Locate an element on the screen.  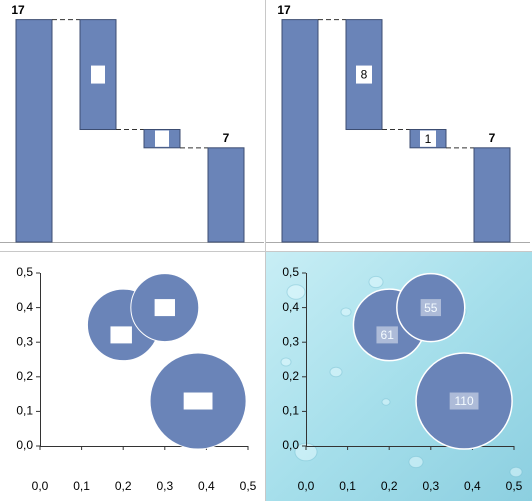
data-label: 55 is located at coordinates (431, 308).